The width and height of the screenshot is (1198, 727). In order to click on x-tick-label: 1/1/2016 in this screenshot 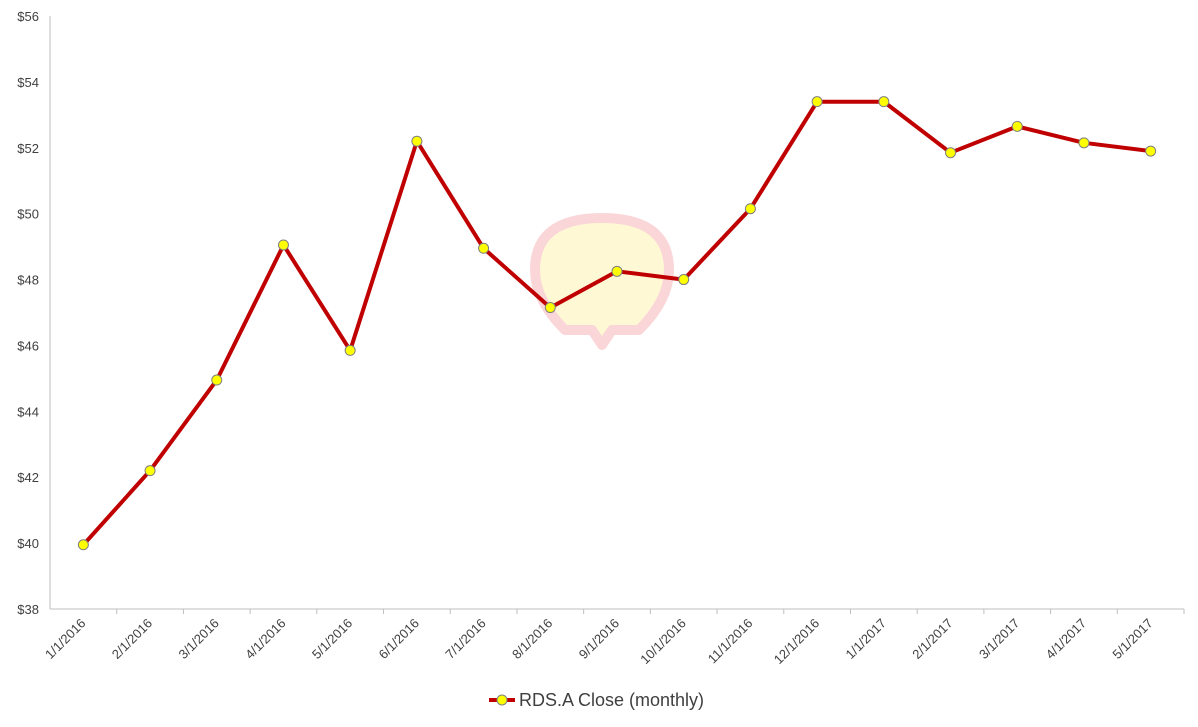, I will do `click(65, 639)`.